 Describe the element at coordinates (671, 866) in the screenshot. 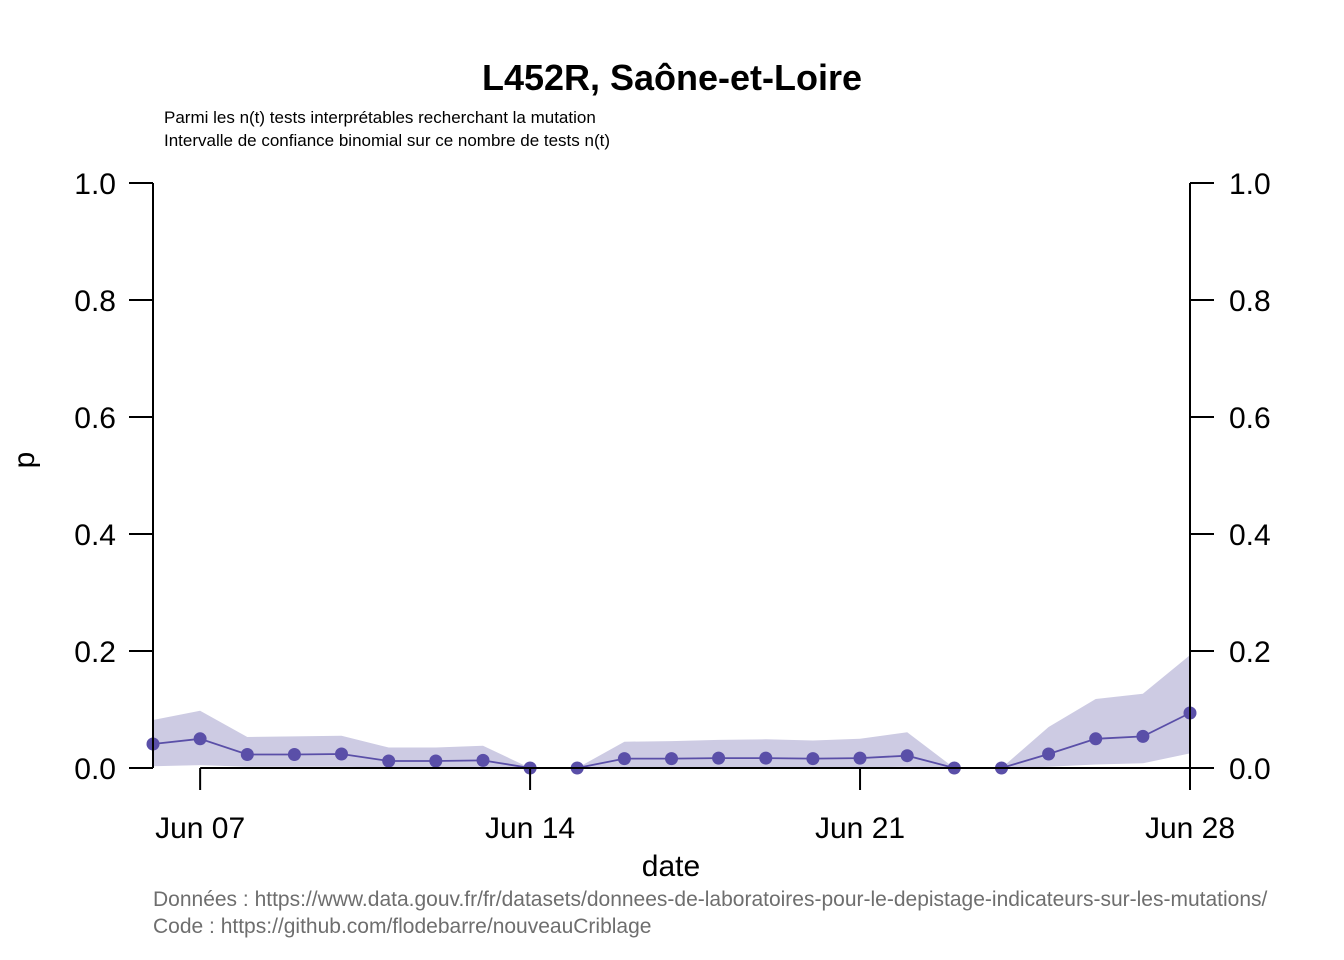

I see `x-axis-label: date` at that location.